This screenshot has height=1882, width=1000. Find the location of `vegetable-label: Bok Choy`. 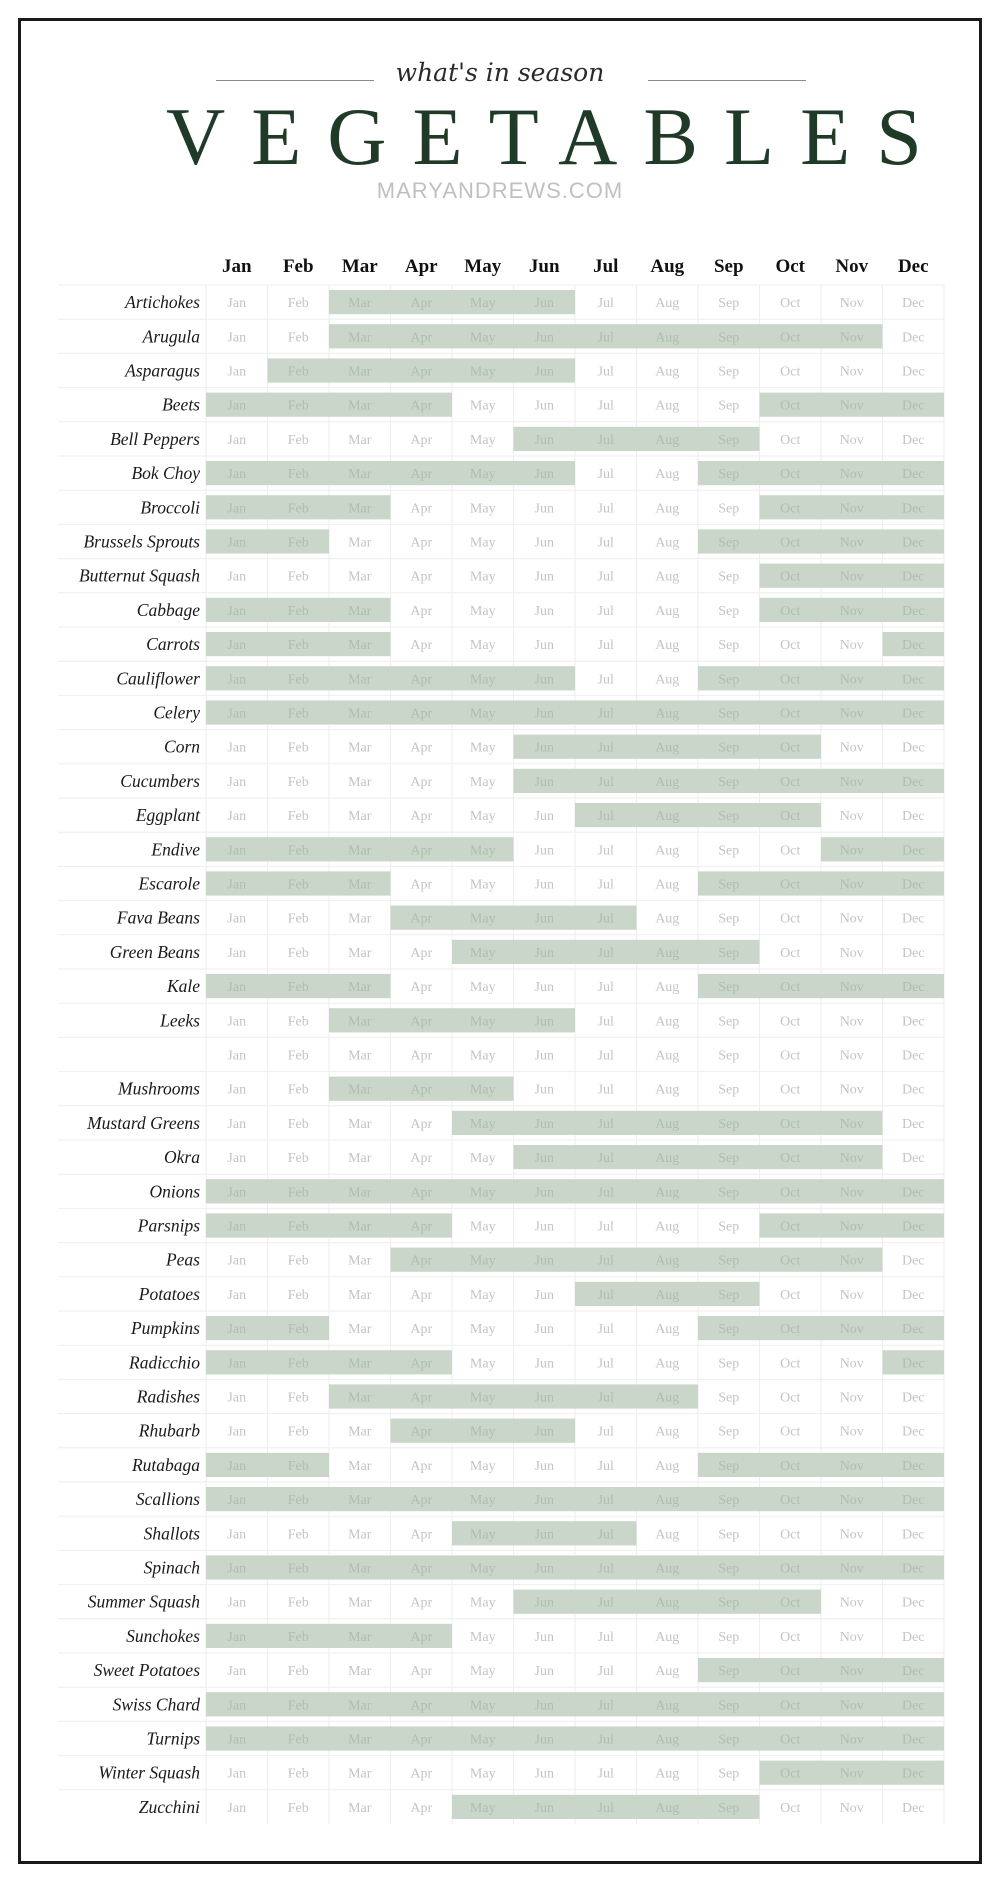

vegetable-label: Bok Choy is located at coordinates (165, 473).